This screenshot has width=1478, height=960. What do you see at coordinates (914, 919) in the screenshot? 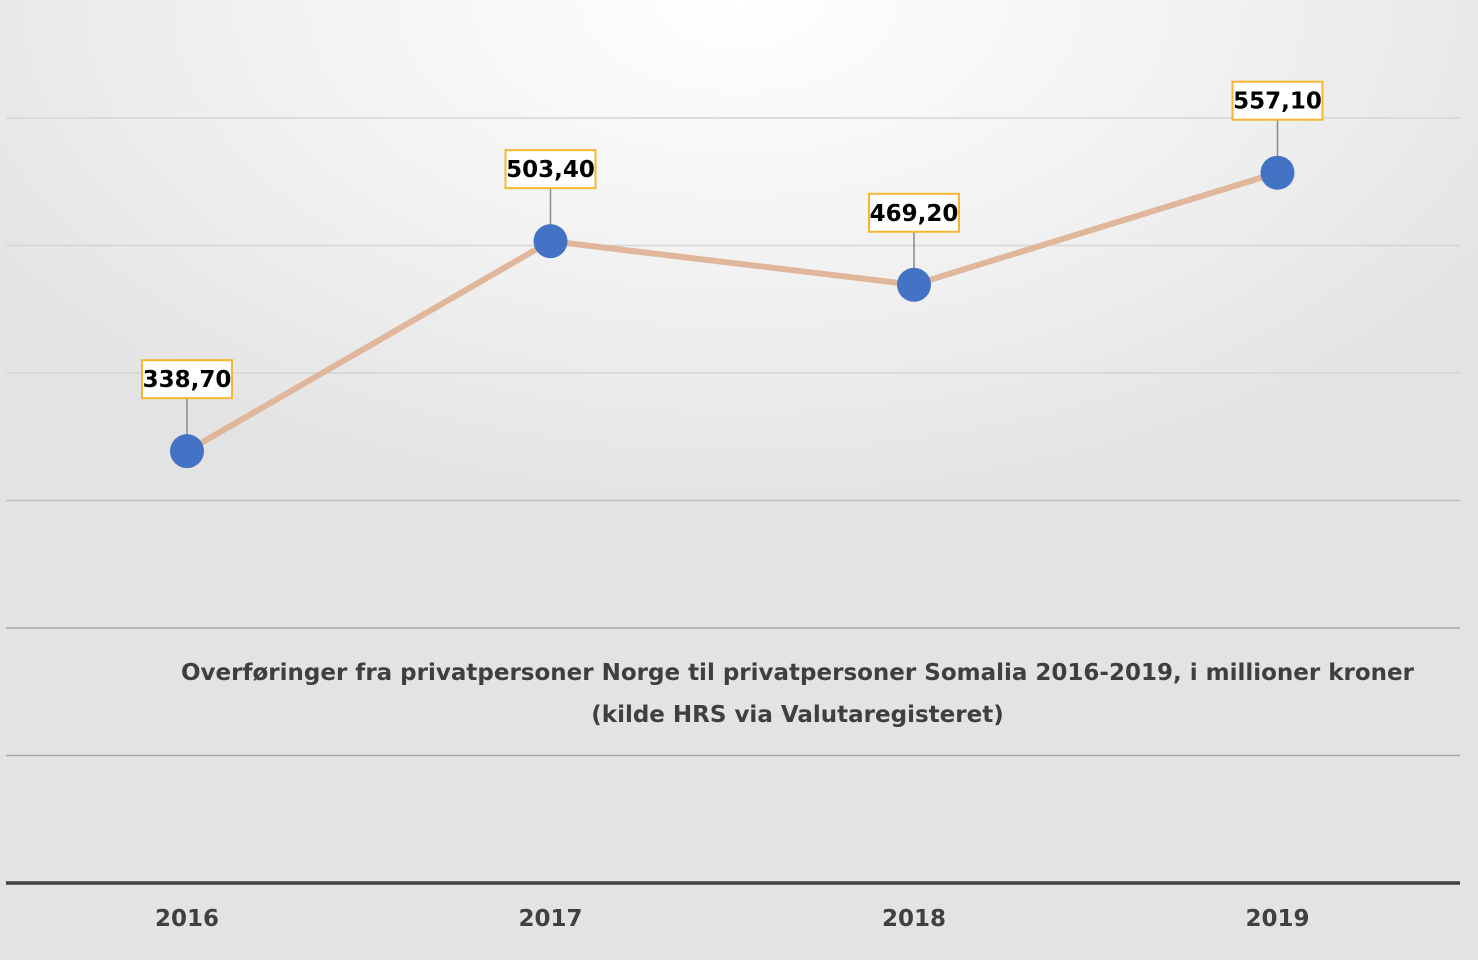
I see `x-tick-label: 2018` at bounding box center [914, 919].